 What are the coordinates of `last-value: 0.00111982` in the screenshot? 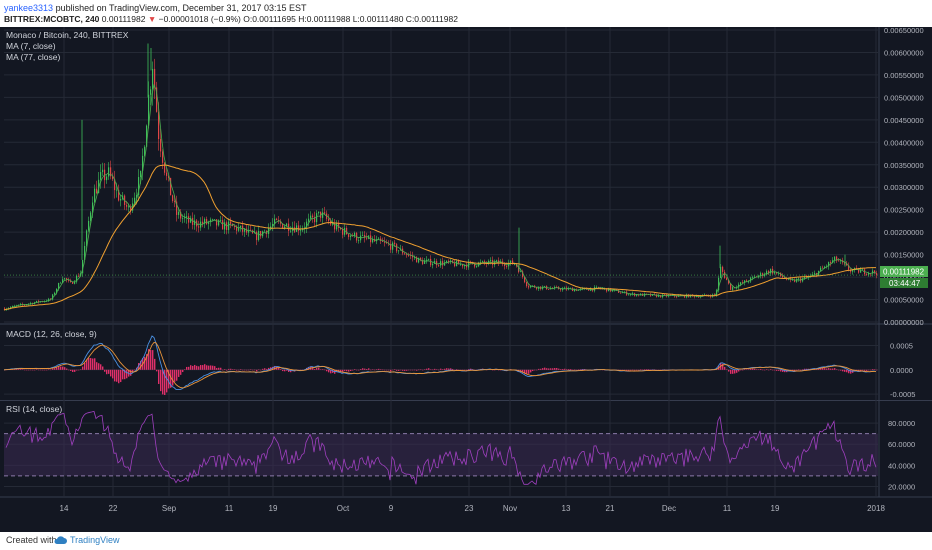 It's located at (123, 19).